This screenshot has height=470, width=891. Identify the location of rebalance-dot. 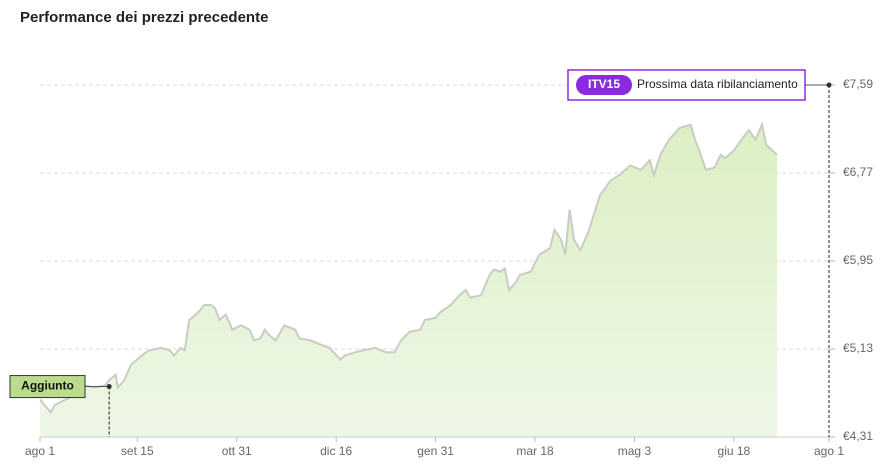
(829, 85).